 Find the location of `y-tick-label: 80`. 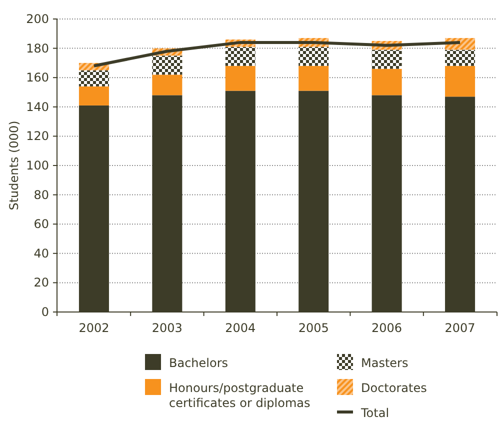

y-tick-label: 80 is located at coordinates (41, 195).